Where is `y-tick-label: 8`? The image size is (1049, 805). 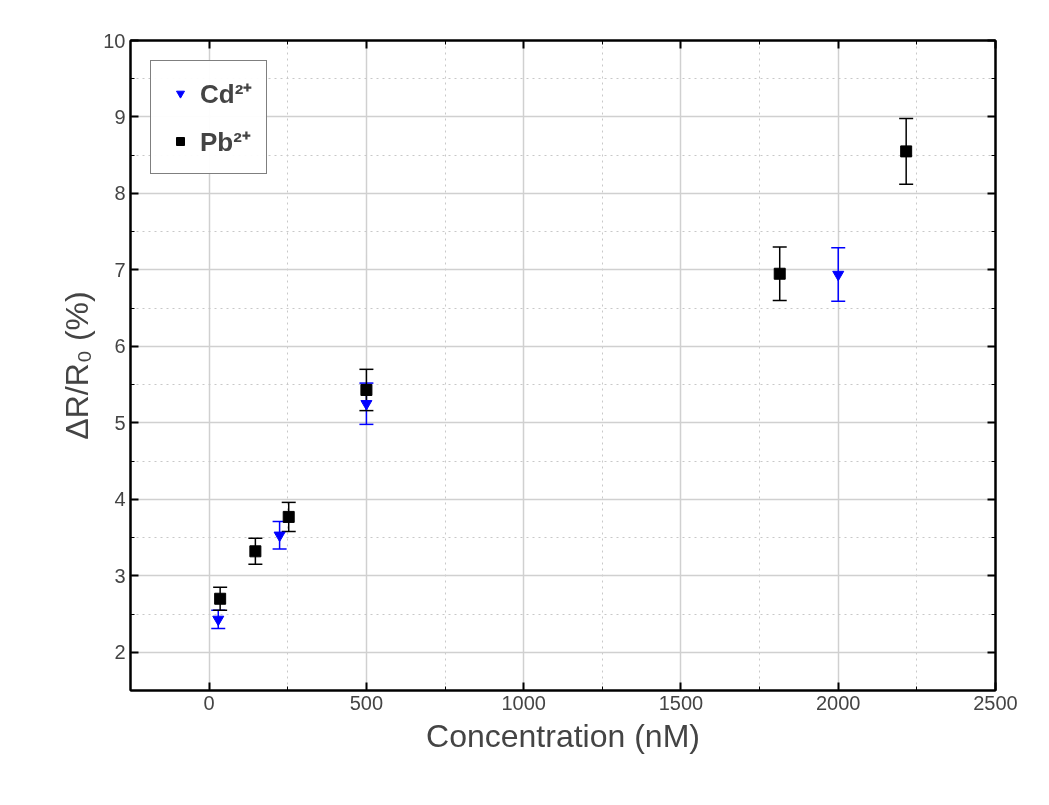
y-tick-label: 8 is located at coordinates (120, 193).